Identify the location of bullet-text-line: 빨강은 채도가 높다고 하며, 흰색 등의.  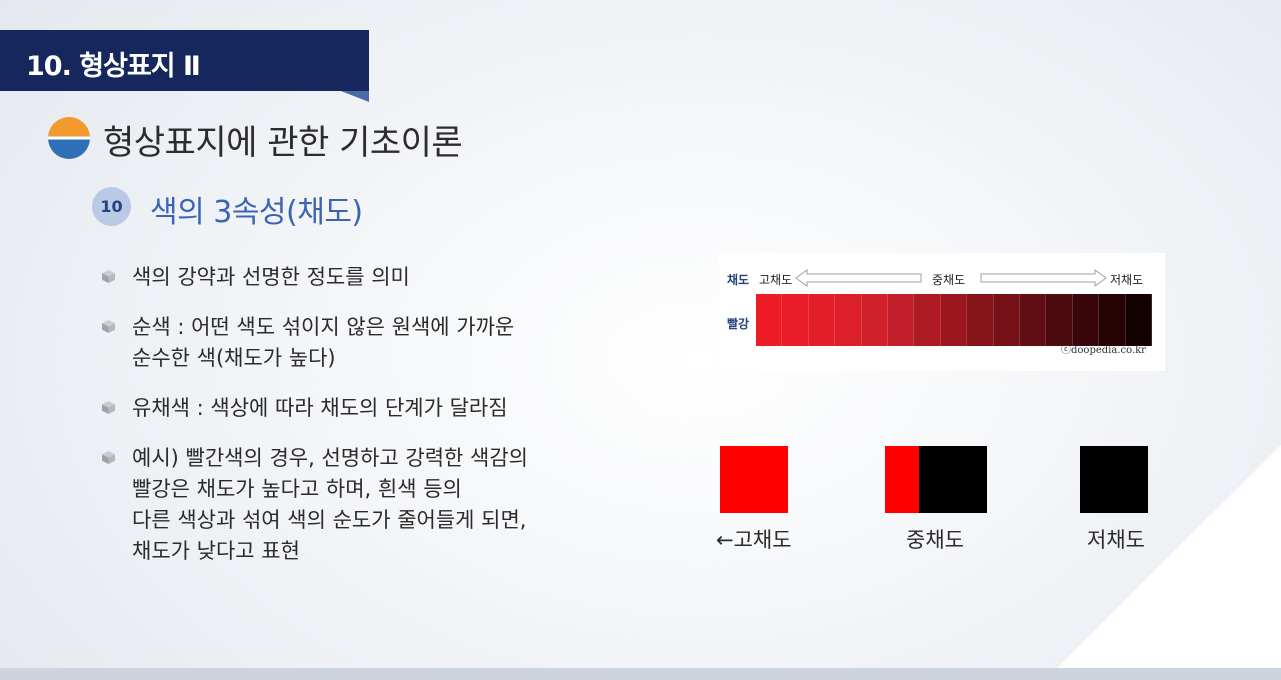
(297, 489).